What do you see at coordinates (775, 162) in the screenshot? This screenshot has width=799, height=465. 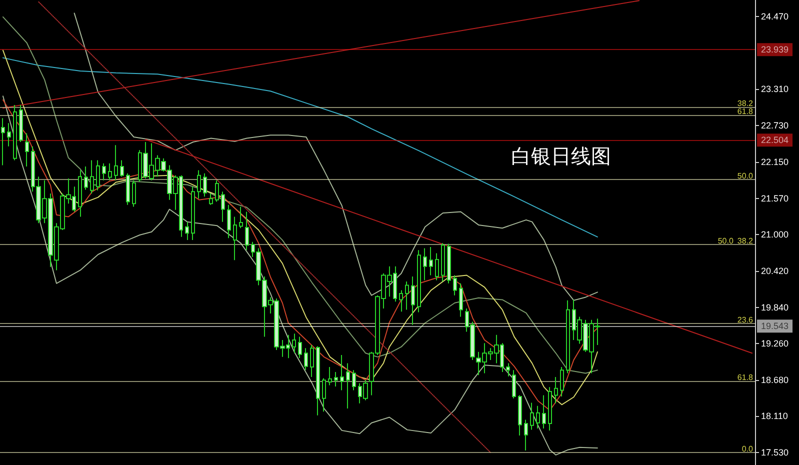 I see `y-tick-label: 22.150` at bounding box center [775, 162].